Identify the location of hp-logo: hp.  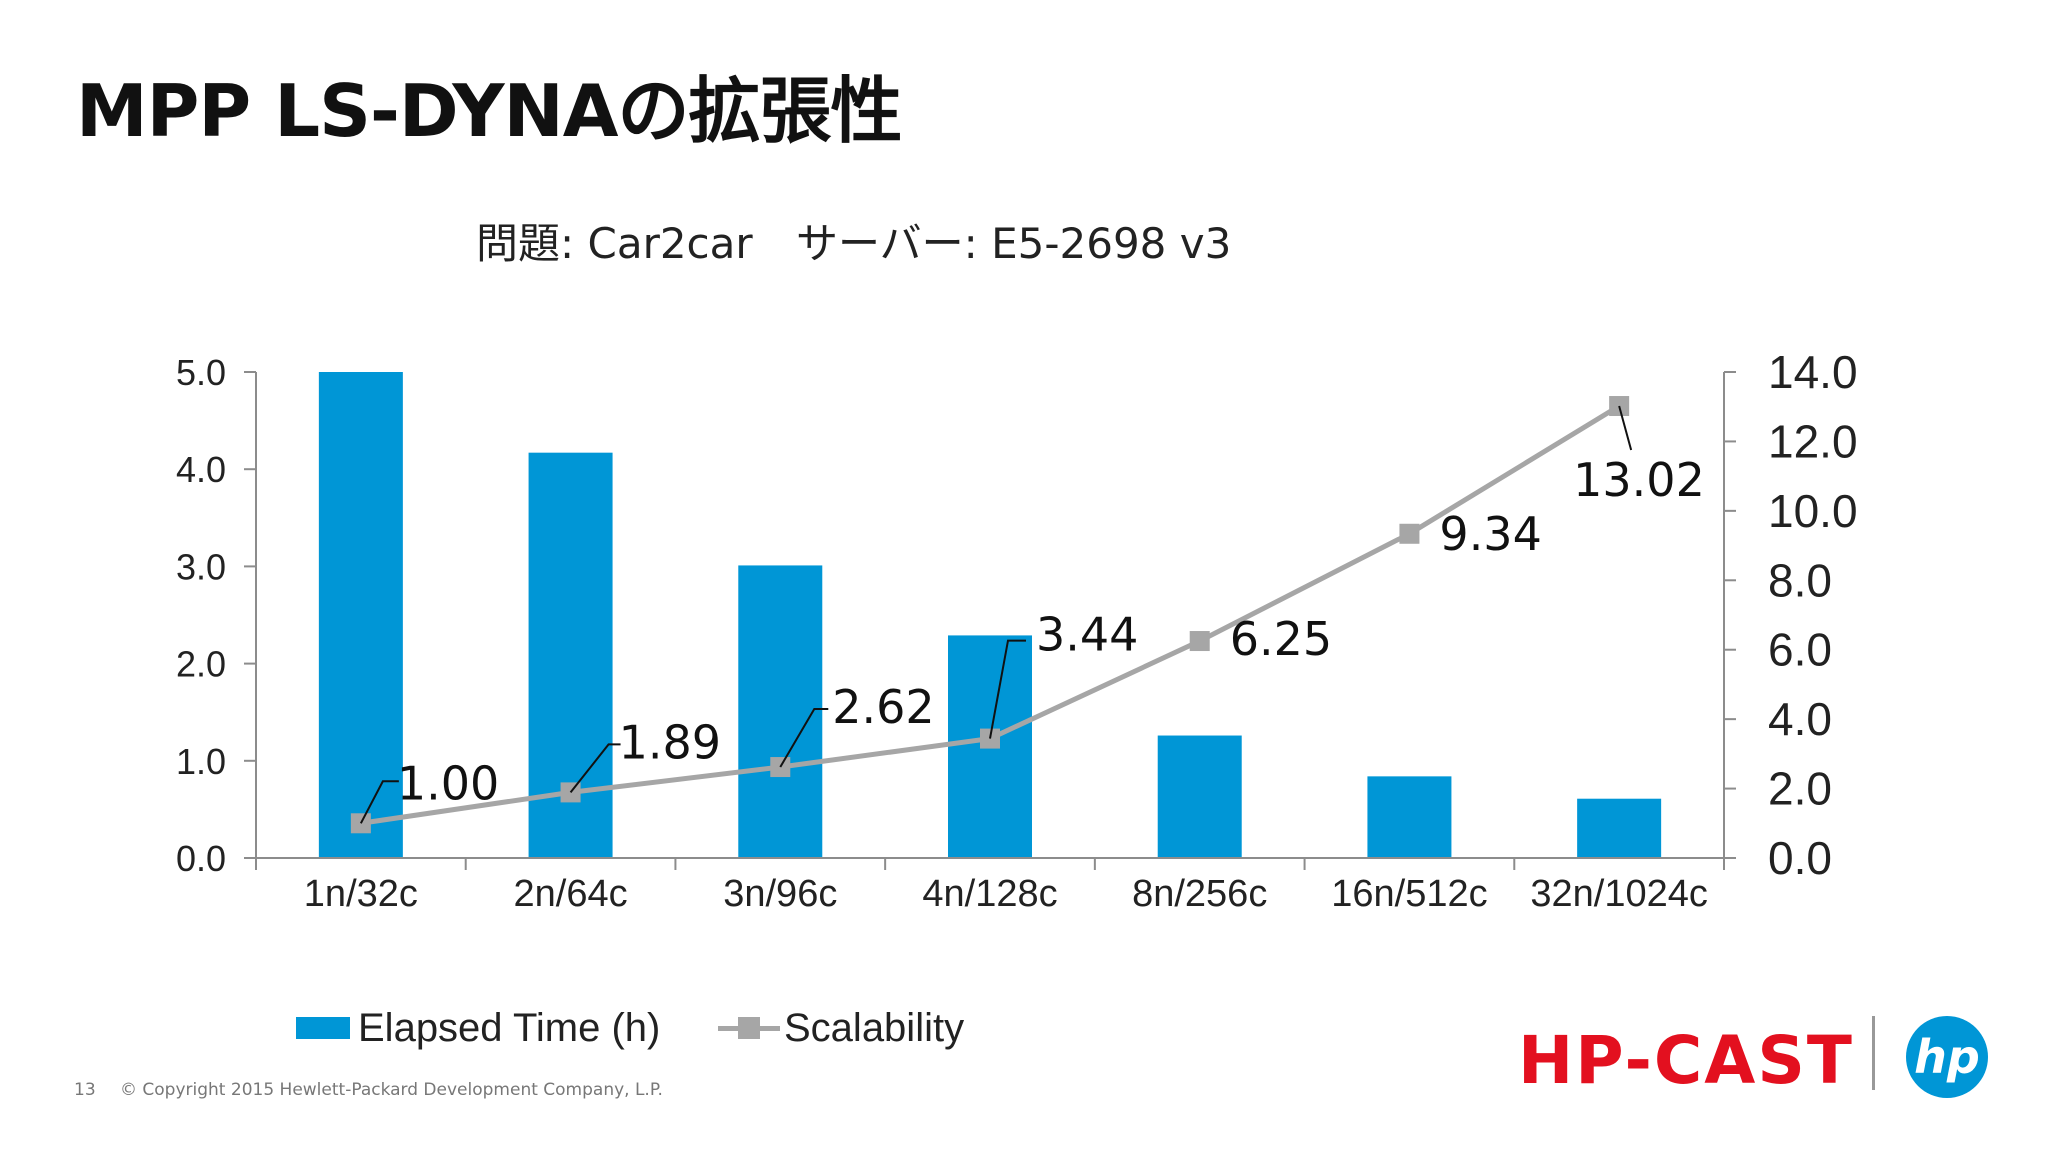
(1947, 1057).